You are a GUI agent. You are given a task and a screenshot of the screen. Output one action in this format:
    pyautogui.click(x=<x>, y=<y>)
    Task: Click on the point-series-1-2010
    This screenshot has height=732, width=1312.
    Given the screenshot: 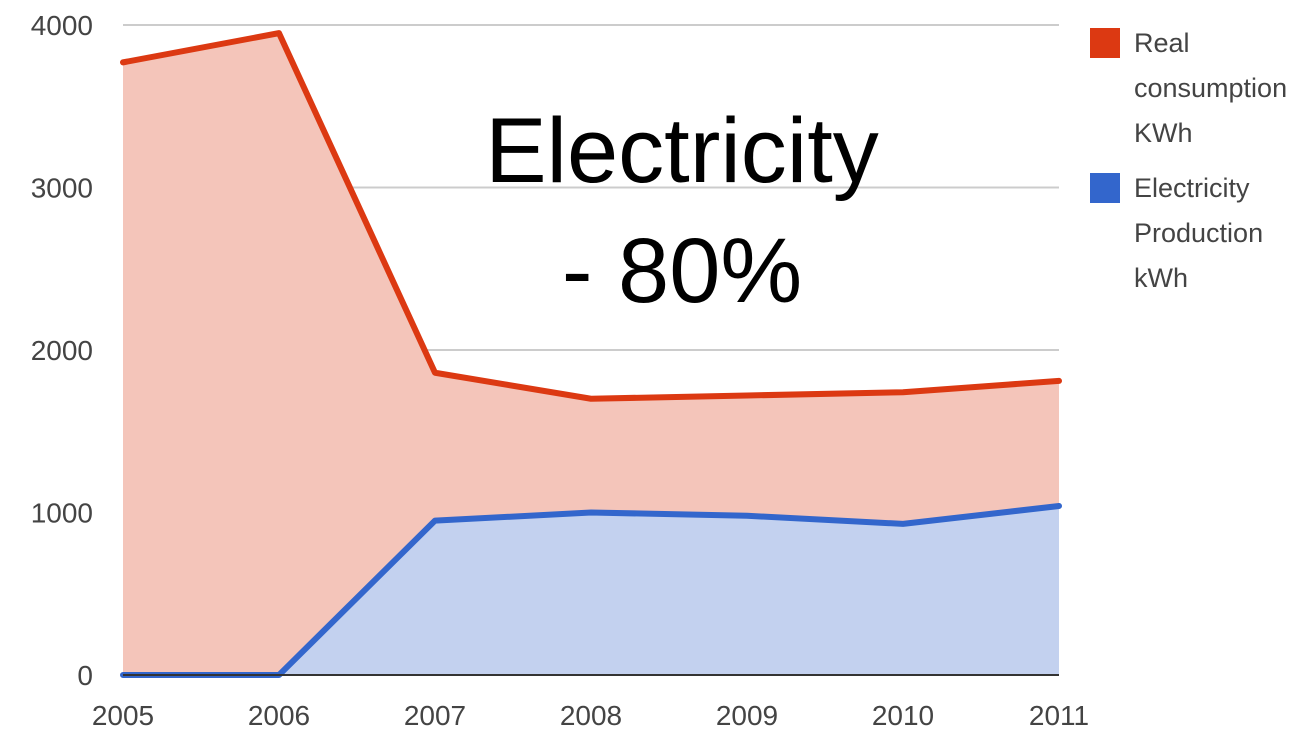 What is the action you would take?
    pyautogui.click(x=903, y=392)
    